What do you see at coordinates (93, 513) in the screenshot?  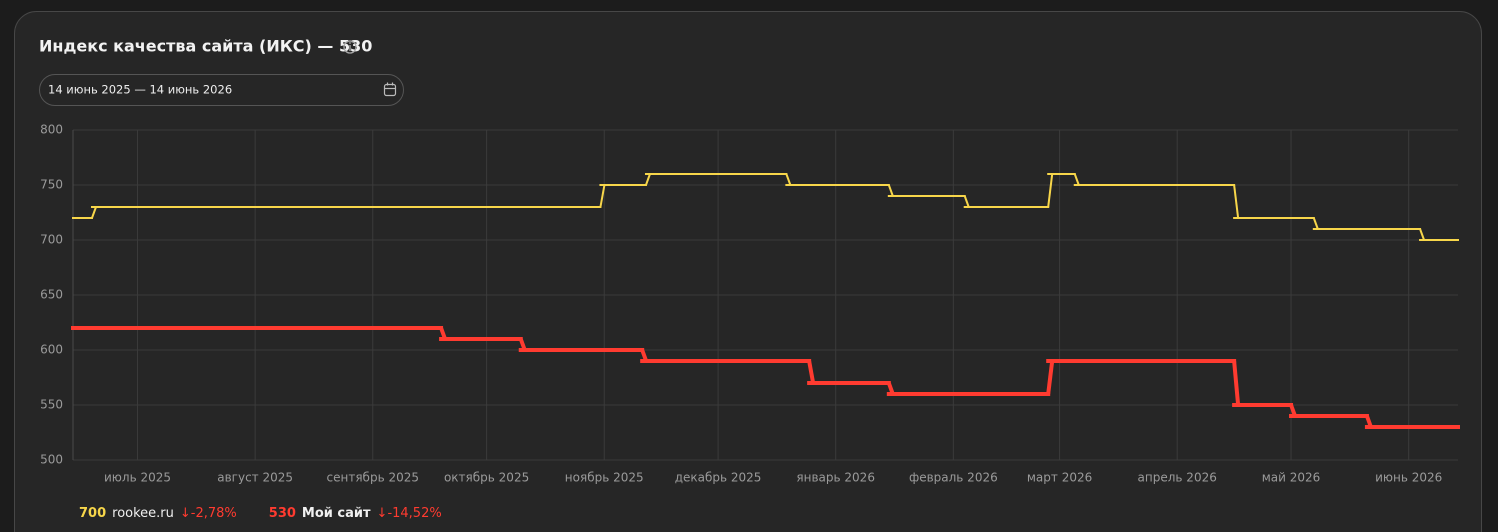 I see `legend-value: 700` at bounding box center [93, 513].